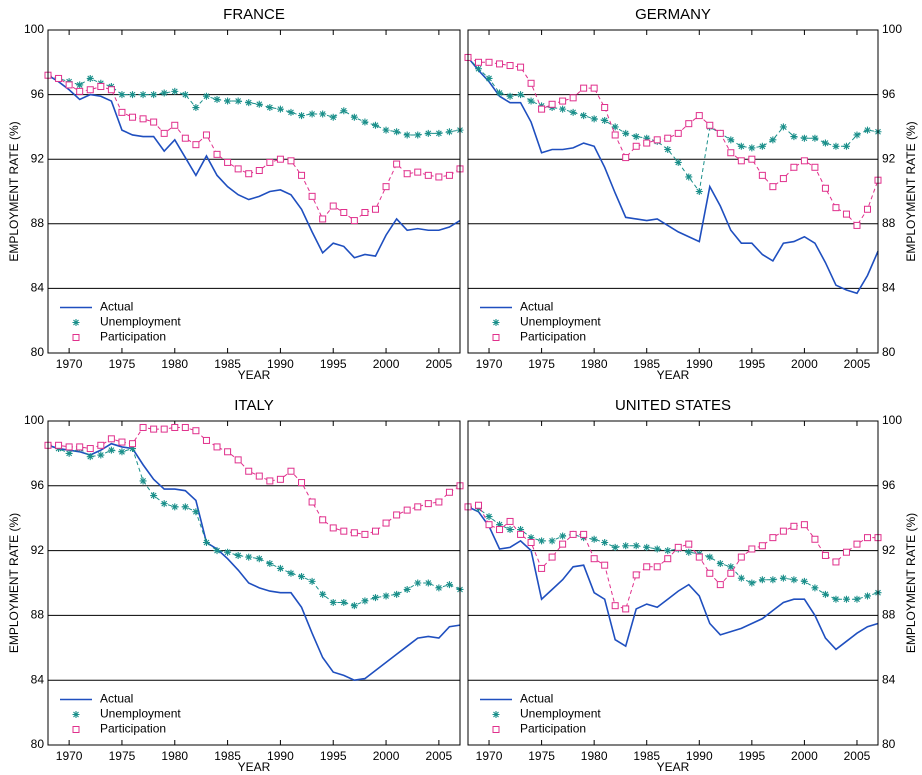 This screenshot has height=775, width=922. What do you see at coordinates (38, 744) in the screenshot?
I see `y-tick-label: 80` at bounding box center [38, 744].